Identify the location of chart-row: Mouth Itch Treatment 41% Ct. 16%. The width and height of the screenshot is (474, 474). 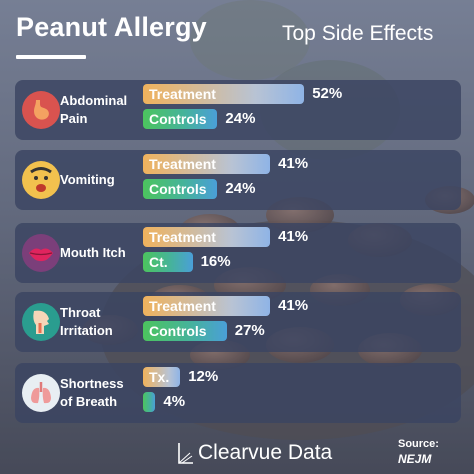
(238, 253).